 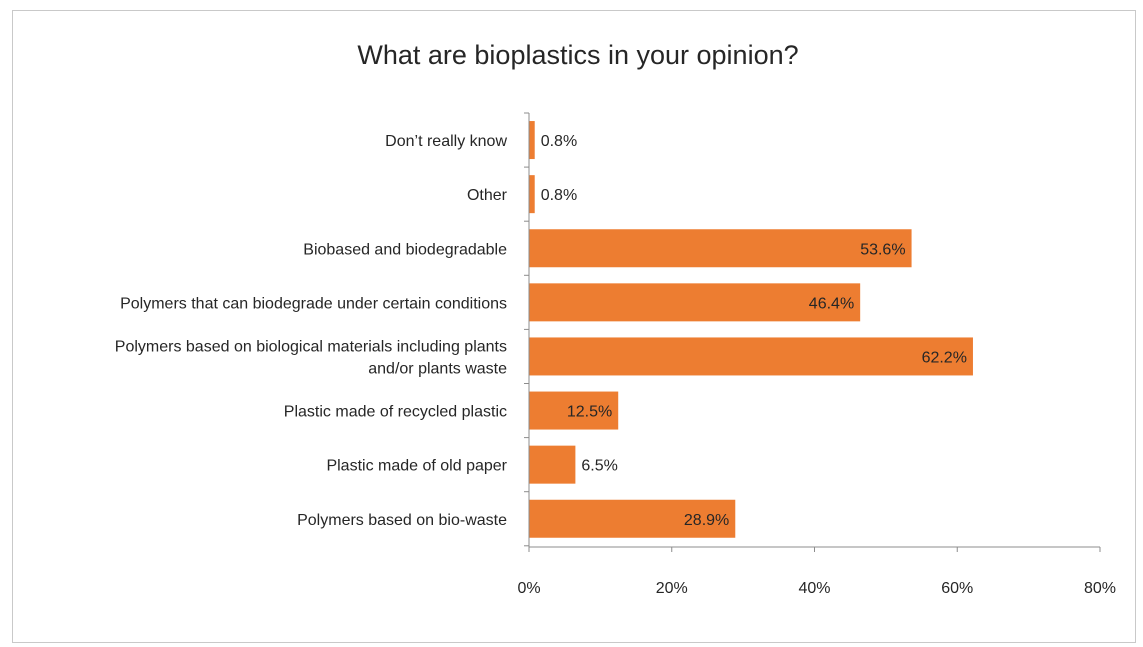 What do you see at coordinates (589, 412) in the screenshot?
I see `data-label: 12.5%` at bounding box center [589, 412].